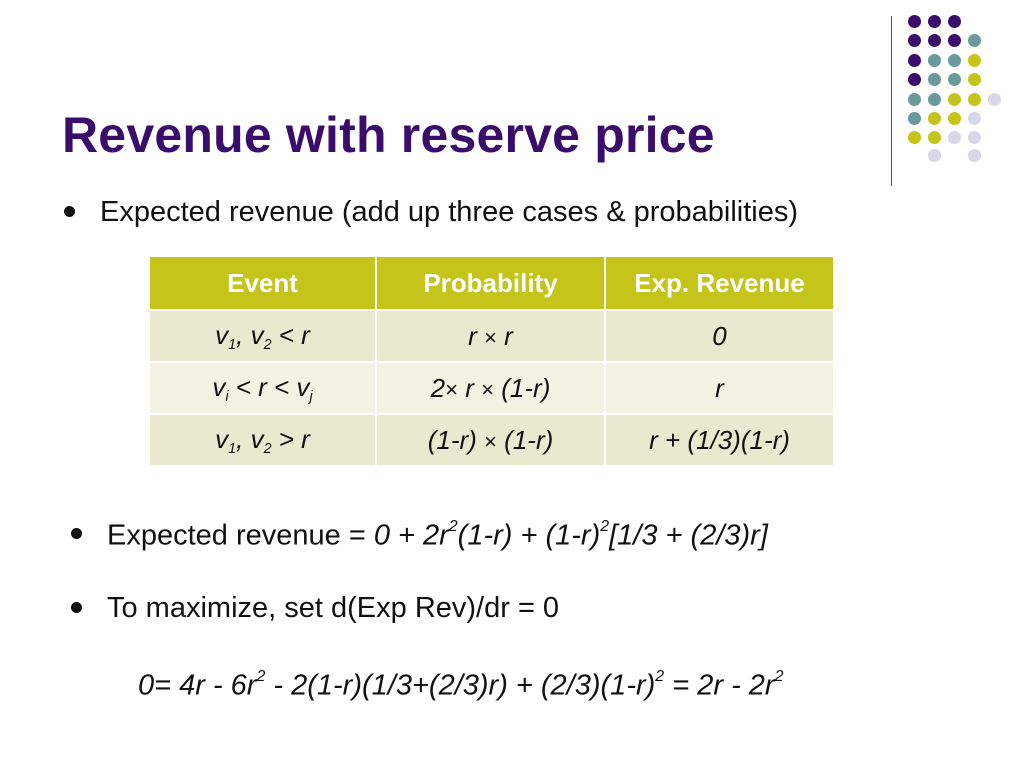 Image resolution: width=1024 pixels, height=768 pixels. Describe the element at coordinates (262, 283) in the screenshot. I see `column-header-event: Event` at that location.